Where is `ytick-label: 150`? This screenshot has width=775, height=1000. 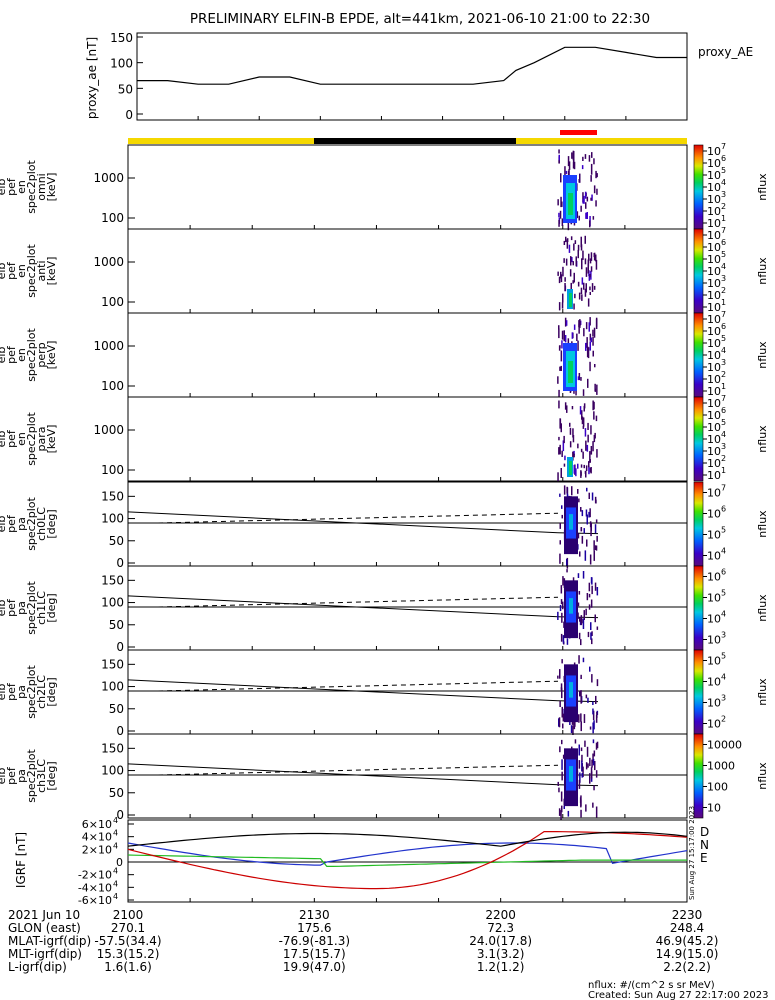
ytick-label: 150 is located at coordinates (112, 664).